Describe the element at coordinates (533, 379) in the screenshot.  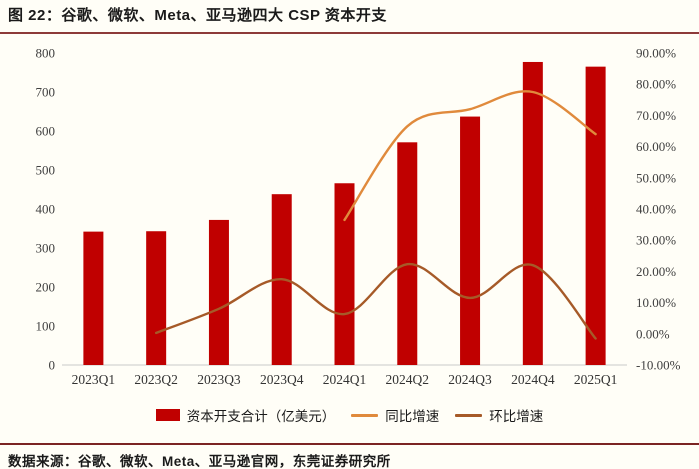
I see `x-axis-category-label: 2024Q4` at that location.